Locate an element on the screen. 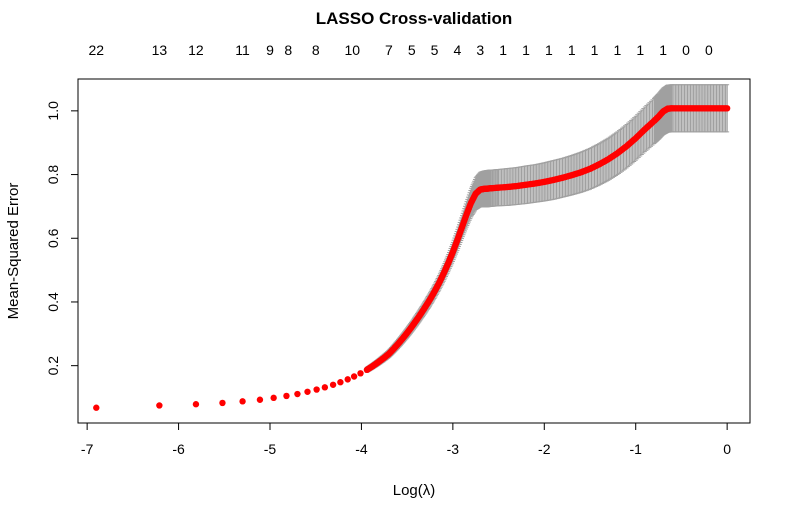 This screenshot has height=520, width=791. y-tick-label: 0.2 is located at coordinates (53, 366).